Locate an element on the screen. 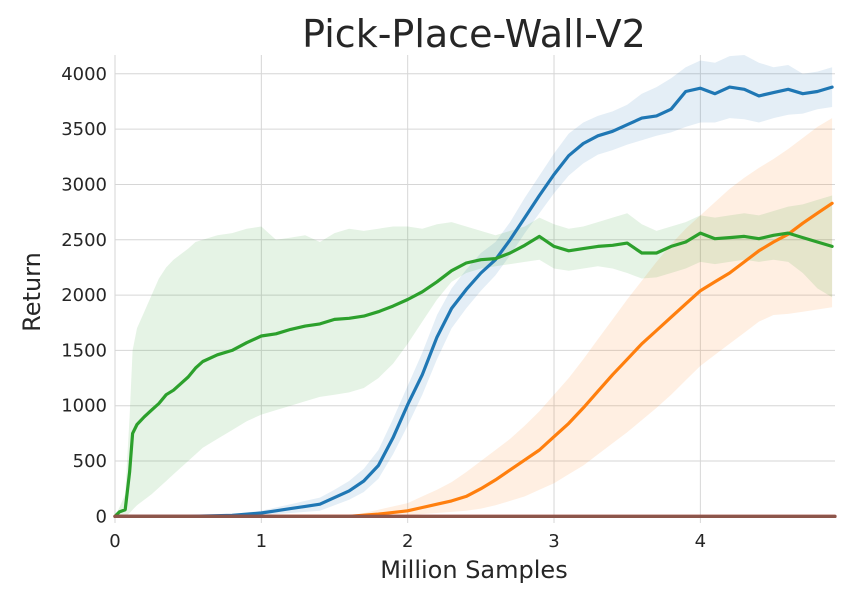 The image size is (850, 600). y-axis-label: Return is located at coordinates (32, 292).